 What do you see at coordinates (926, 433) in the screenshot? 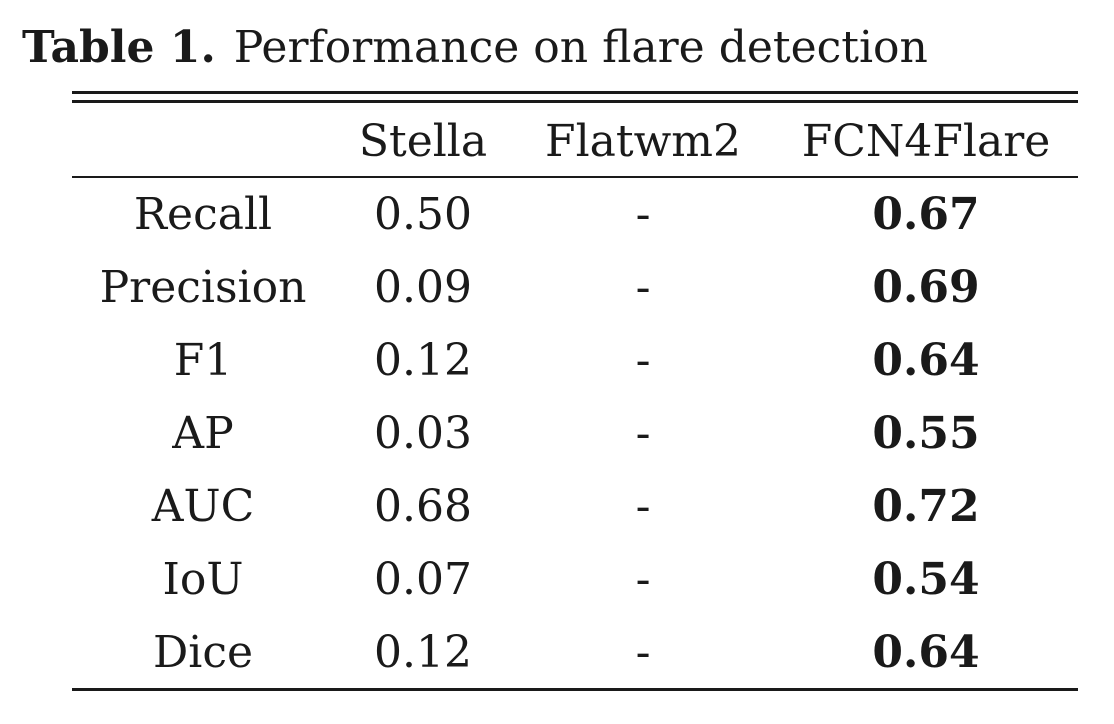
I see `fcn4flare-cell: 0.55` at bounding box center [926, 433].